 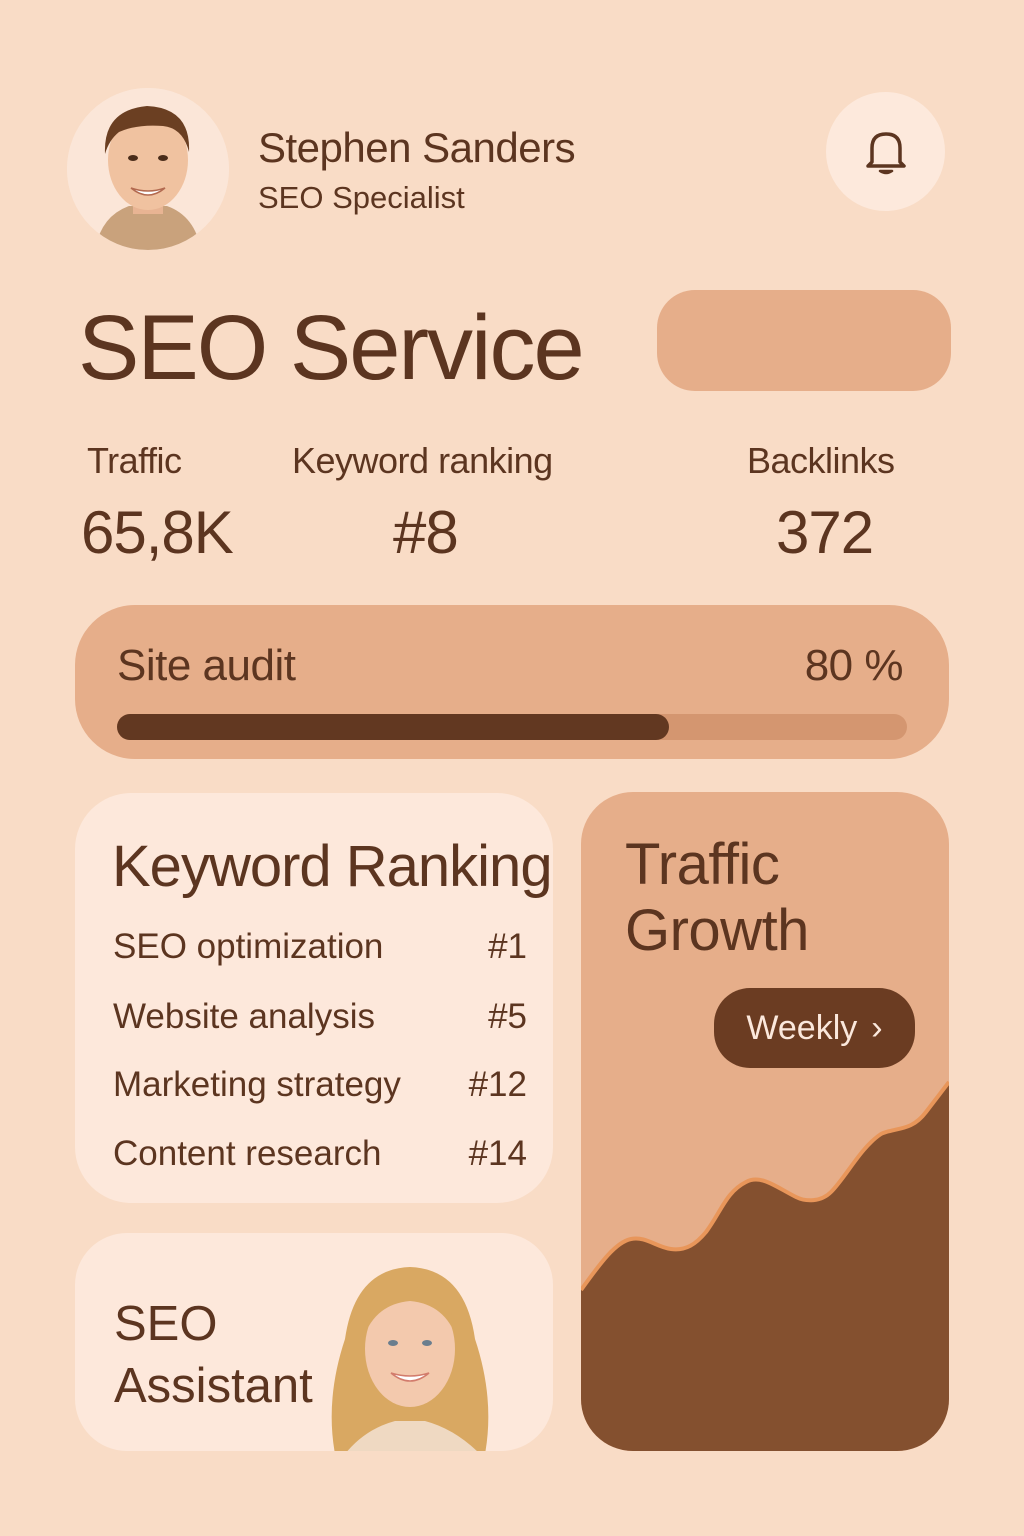 I want to click on traffic-growth-title-line1: Traffic, so click(x=702, y=864).